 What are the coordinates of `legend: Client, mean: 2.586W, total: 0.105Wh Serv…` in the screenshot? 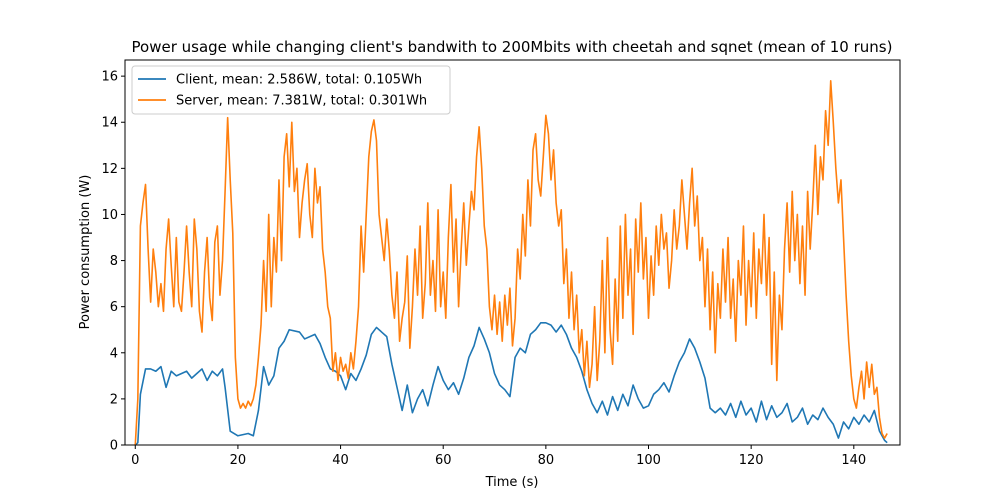 It's located at (291, 90).